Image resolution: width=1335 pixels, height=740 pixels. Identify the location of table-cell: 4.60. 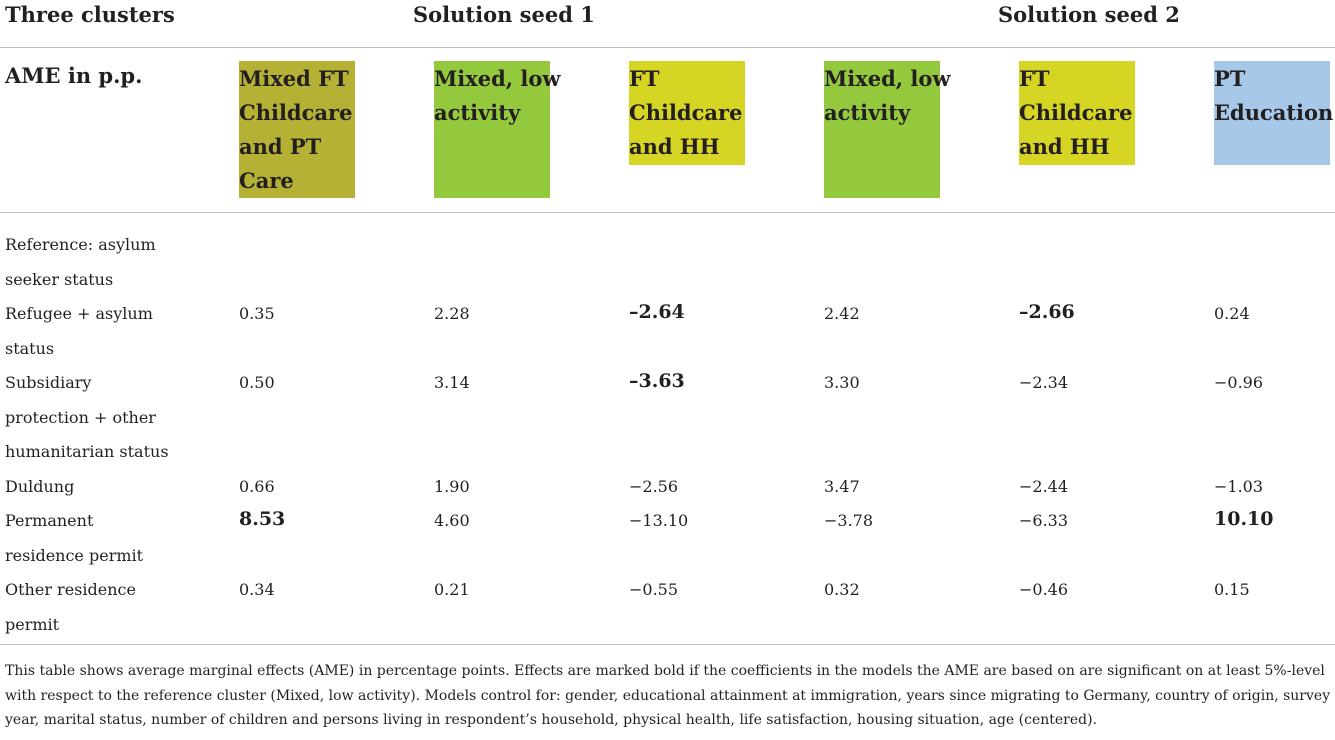
(452, 520).